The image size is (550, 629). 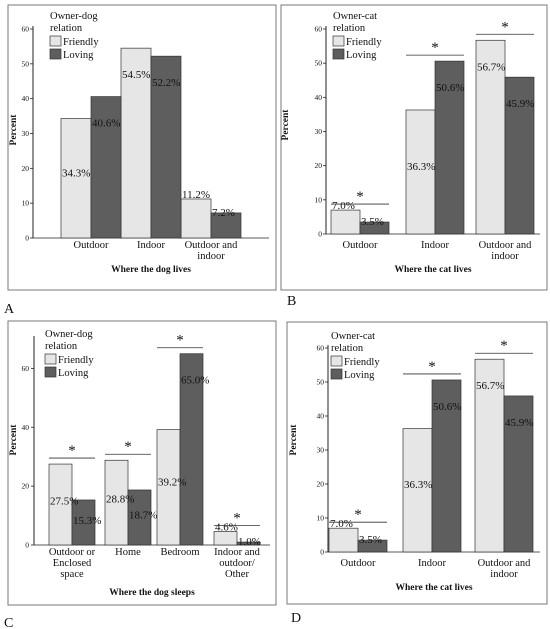 What do you see at coordinates (179, 552) in the screenshot?
I see `category-label: Bedroom` at bounding box center [179, 552].